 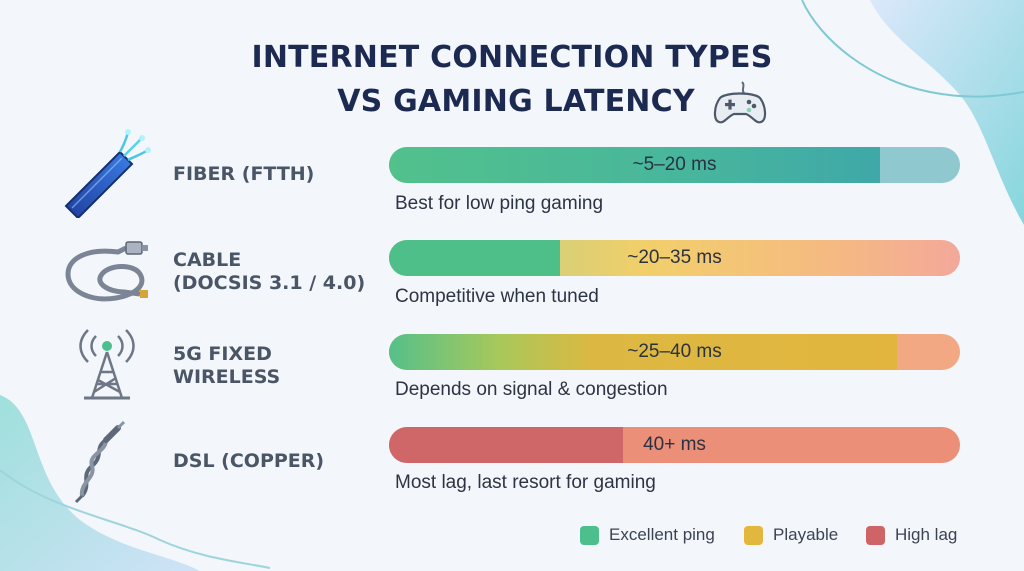 I want to click on description-5g: Depends on signal & congestion, so click(x=531, y=389).